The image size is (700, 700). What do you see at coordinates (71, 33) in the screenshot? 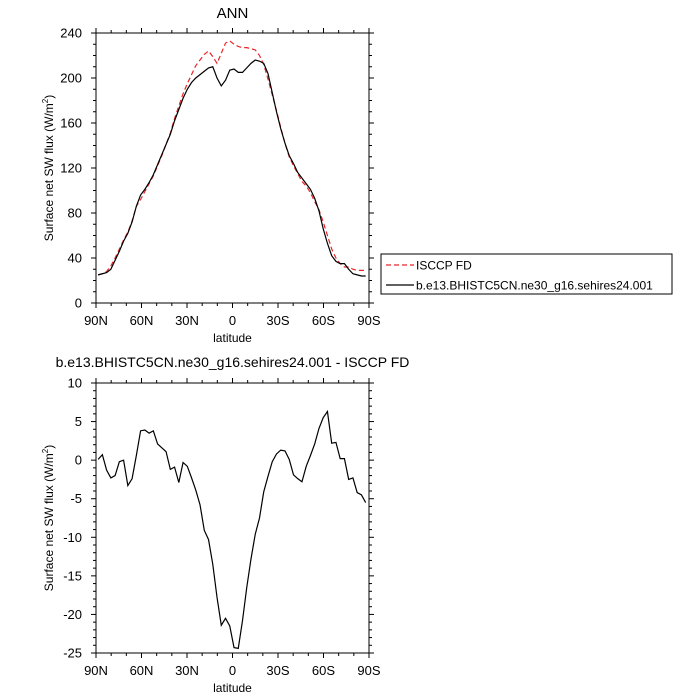
I see `y-tick-label: 240` at bounding box center [71, 33].